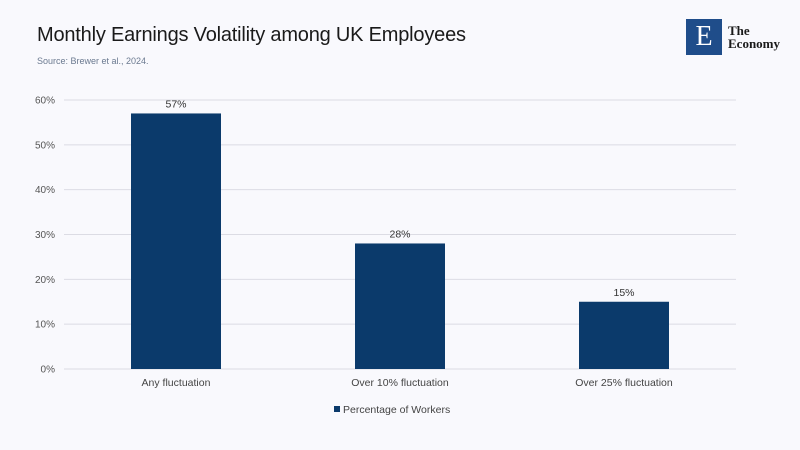 The width and height of the screenshot is (800, 450). Describe the element at coordinates (624, 383) in the screenshot. I see `x-tick-label: Over 25% fluctuation` at that location.